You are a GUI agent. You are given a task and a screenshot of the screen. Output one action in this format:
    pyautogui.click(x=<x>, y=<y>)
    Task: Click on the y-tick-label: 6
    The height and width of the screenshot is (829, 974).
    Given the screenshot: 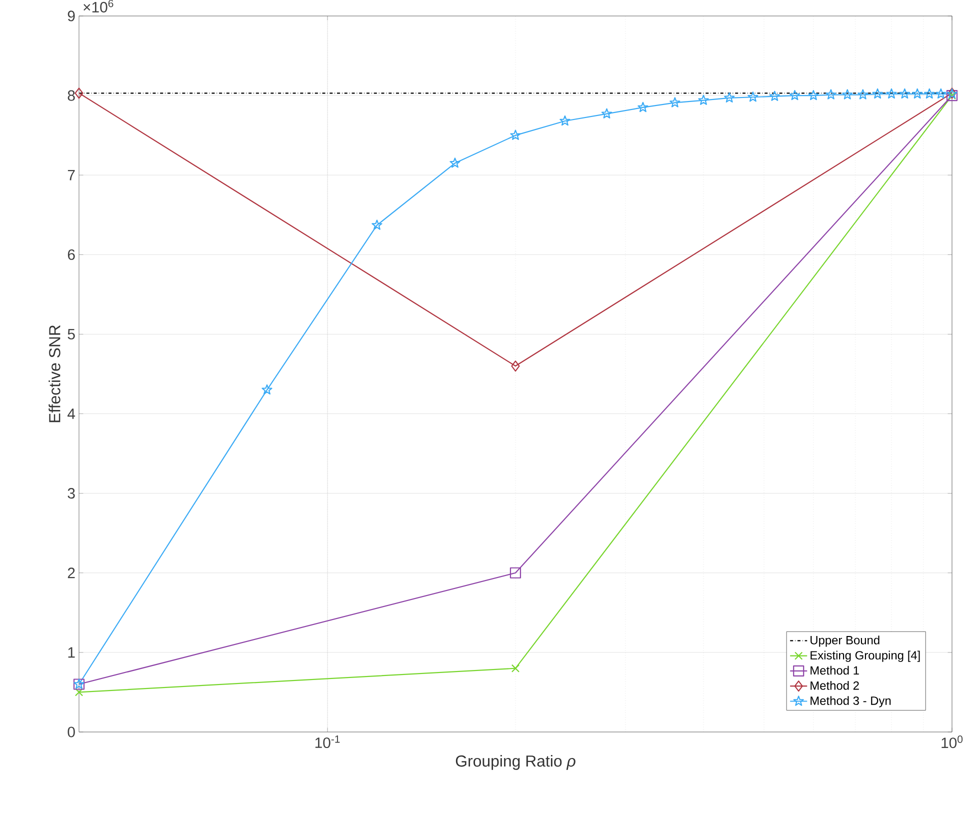 What is the action you would take?
    pyautogui.click(x=71, y=254)
    